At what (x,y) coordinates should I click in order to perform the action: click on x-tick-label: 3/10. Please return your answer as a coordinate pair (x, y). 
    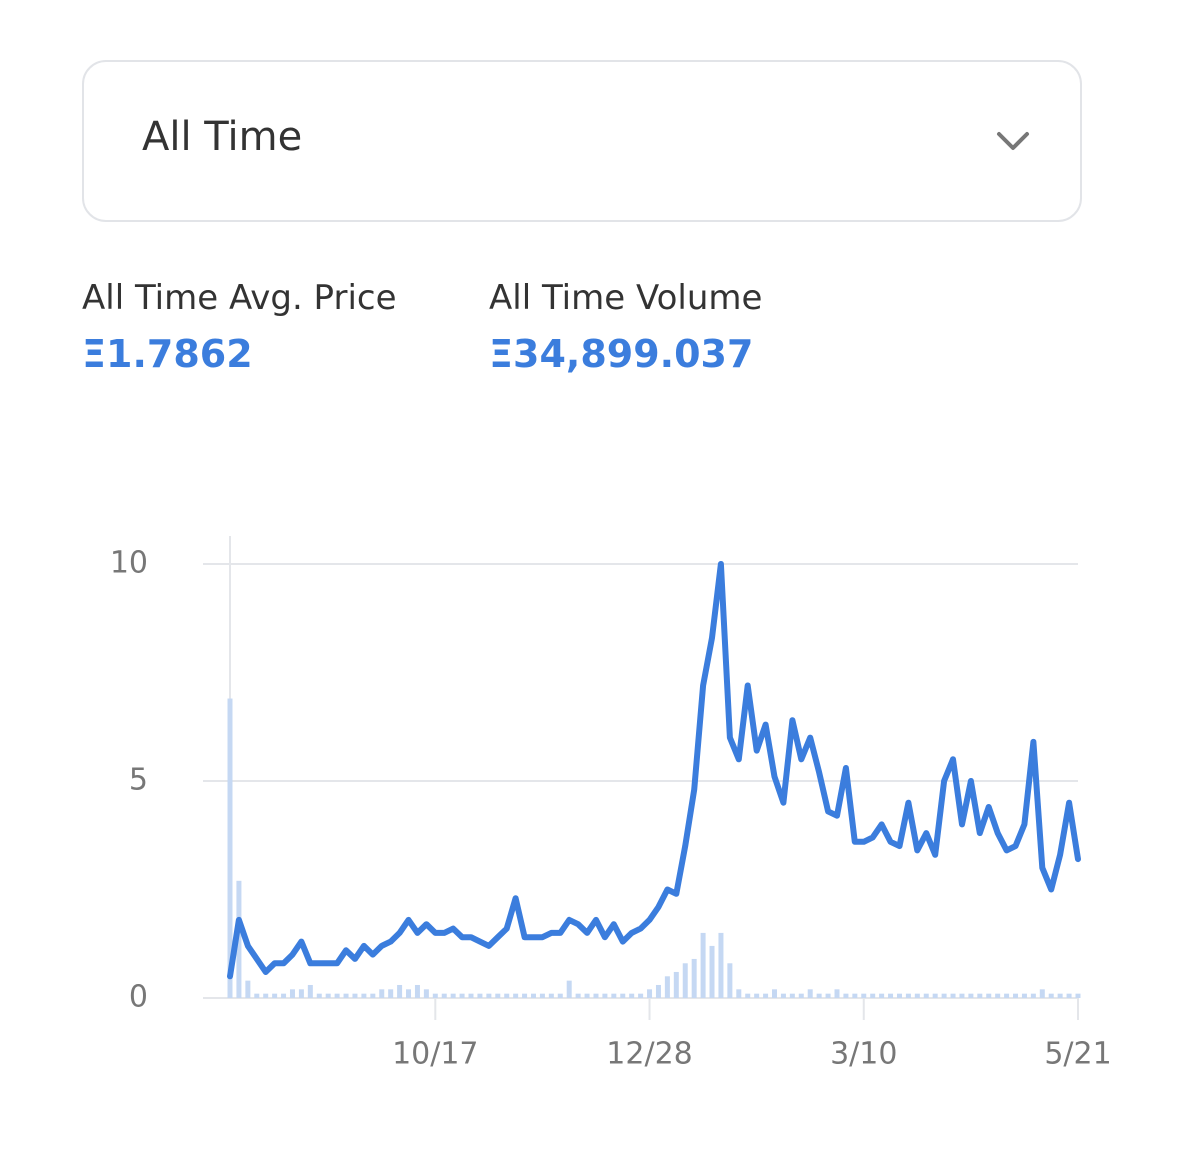
    Looking at the image, I should click on (863, 1054).